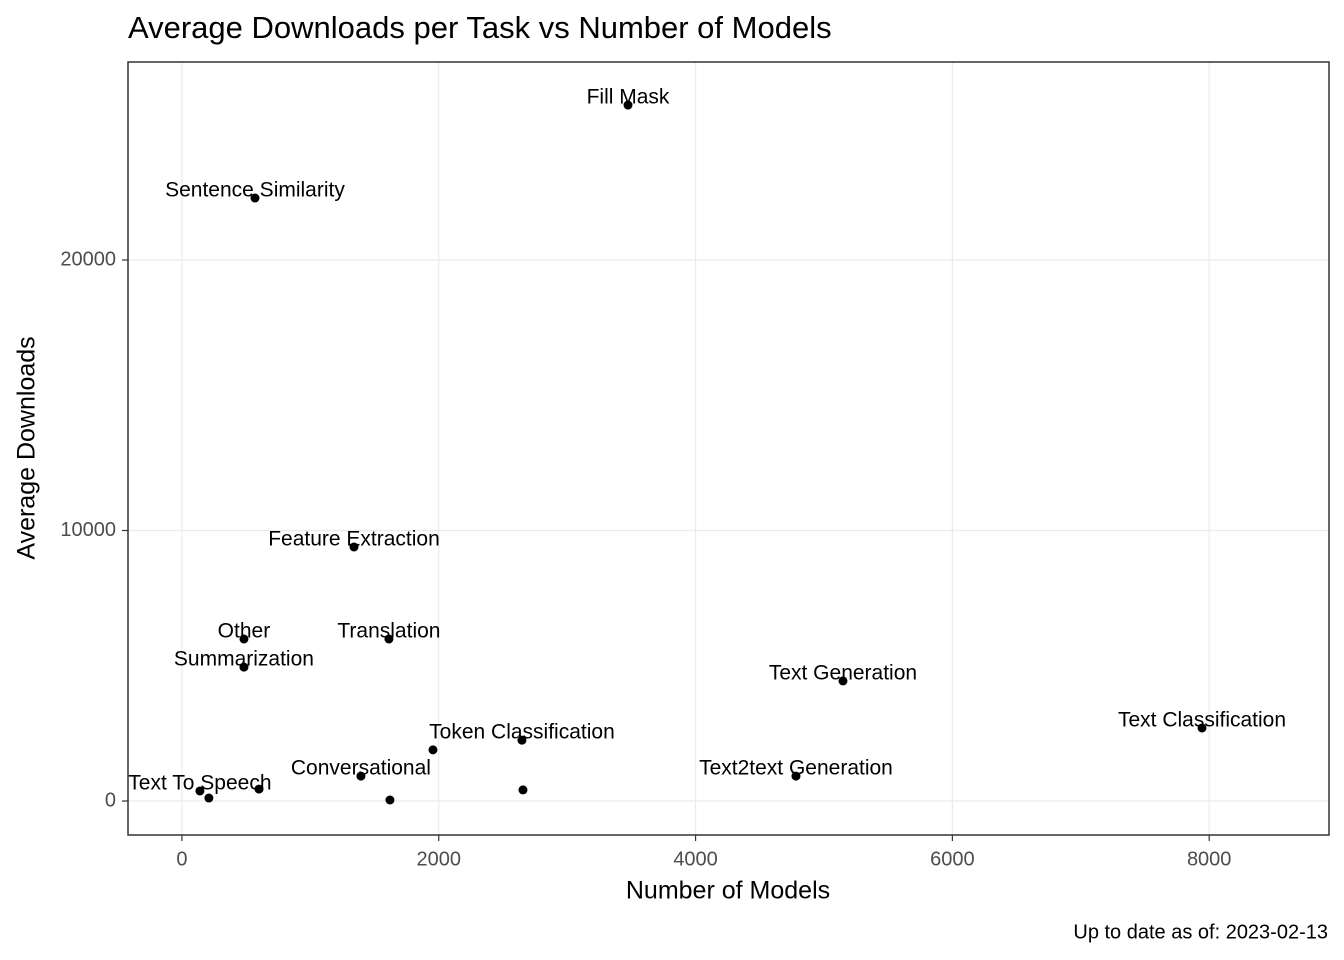 This screenshot has height=960, width=1344. What do you see at coordinates (728, 891) in the screenshot?
I see `x-axis-title: Number of Models` at bounding box center [728, 891].